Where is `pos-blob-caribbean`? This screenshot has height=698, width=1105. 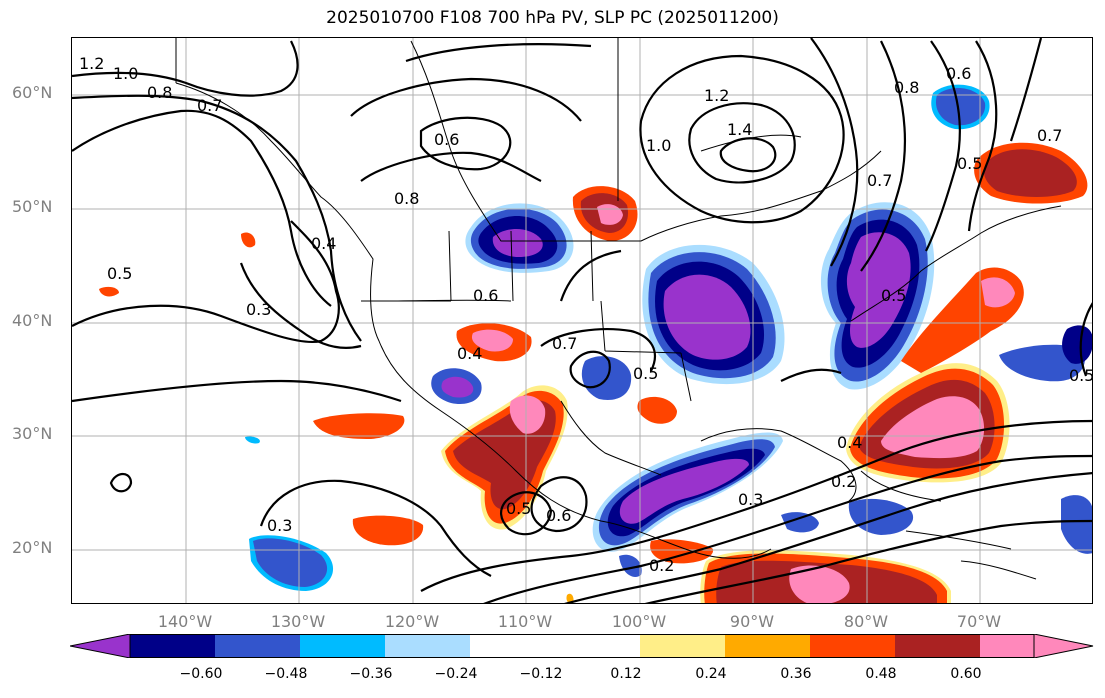 pos-blob-caribbean is located at coordinates (800, 571).